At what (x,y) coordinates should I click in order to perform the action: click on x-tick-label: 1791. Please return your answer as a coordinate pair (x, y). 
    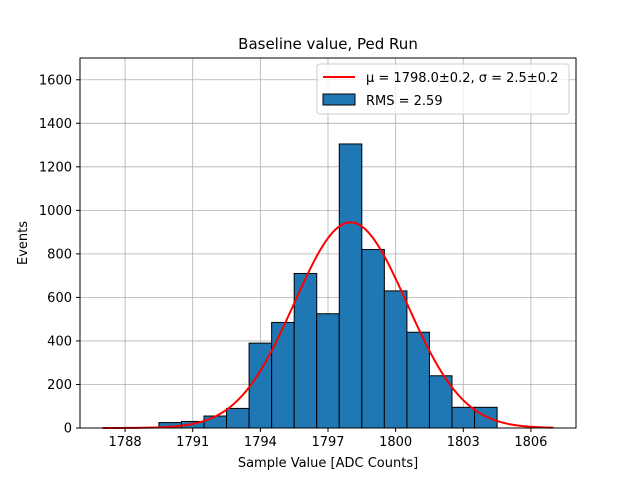
    Looking at the image, I should click on (192, 442).